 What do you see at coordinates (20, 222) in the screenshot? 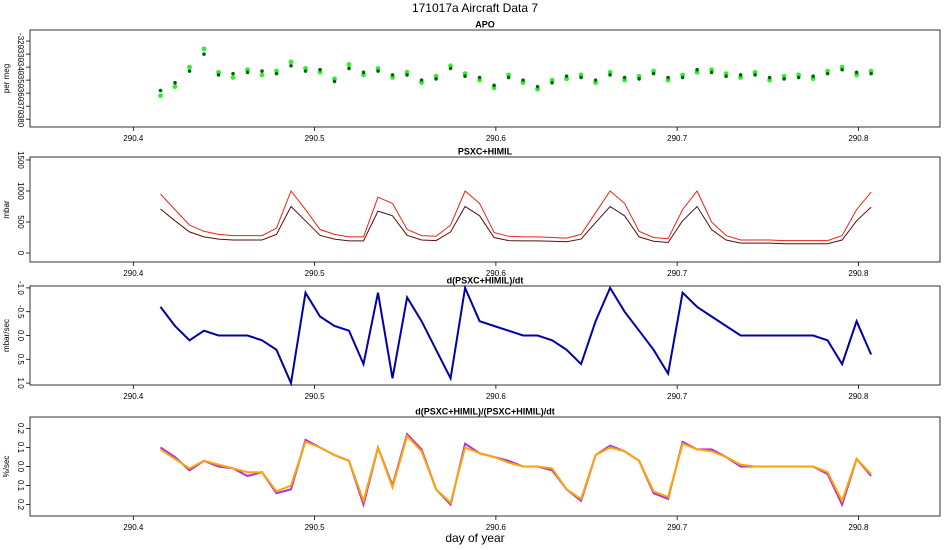
I see `y-tick-label: 500` at bounding box center [20, 222].